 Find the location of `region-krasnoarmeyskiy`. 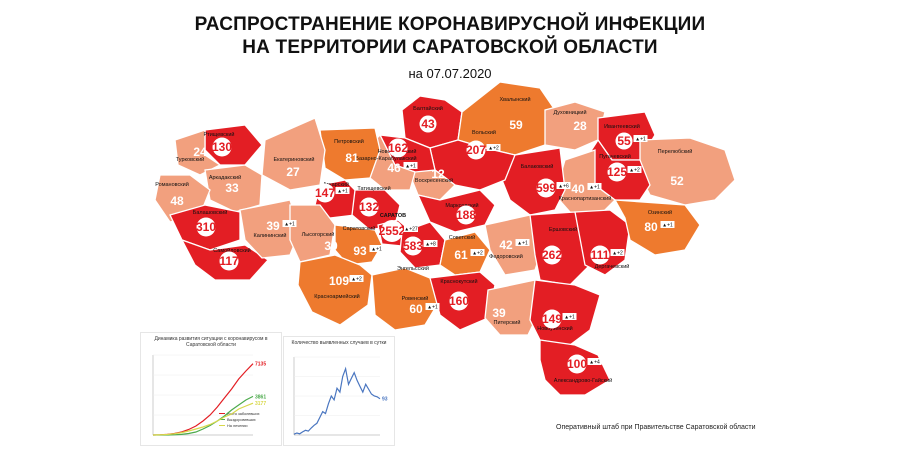

region-krasnoarmeyskiy is located at coordinates (335, 290).